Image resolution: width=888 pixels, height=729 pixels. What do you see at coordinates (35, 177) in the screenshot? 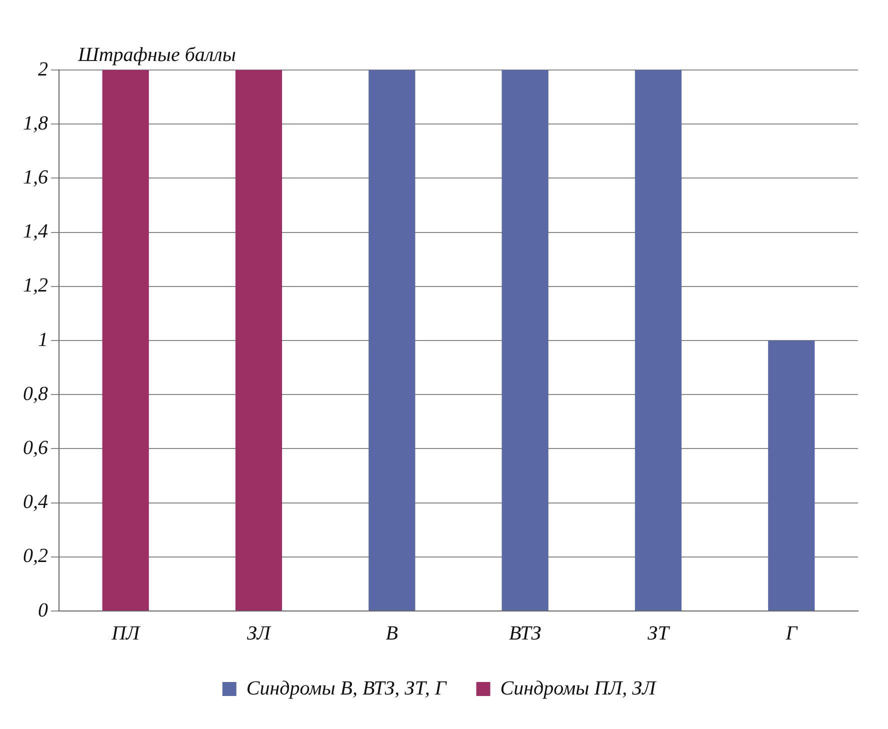
I see `y-tick-label: 1,6` at bounding box center [35, 177].